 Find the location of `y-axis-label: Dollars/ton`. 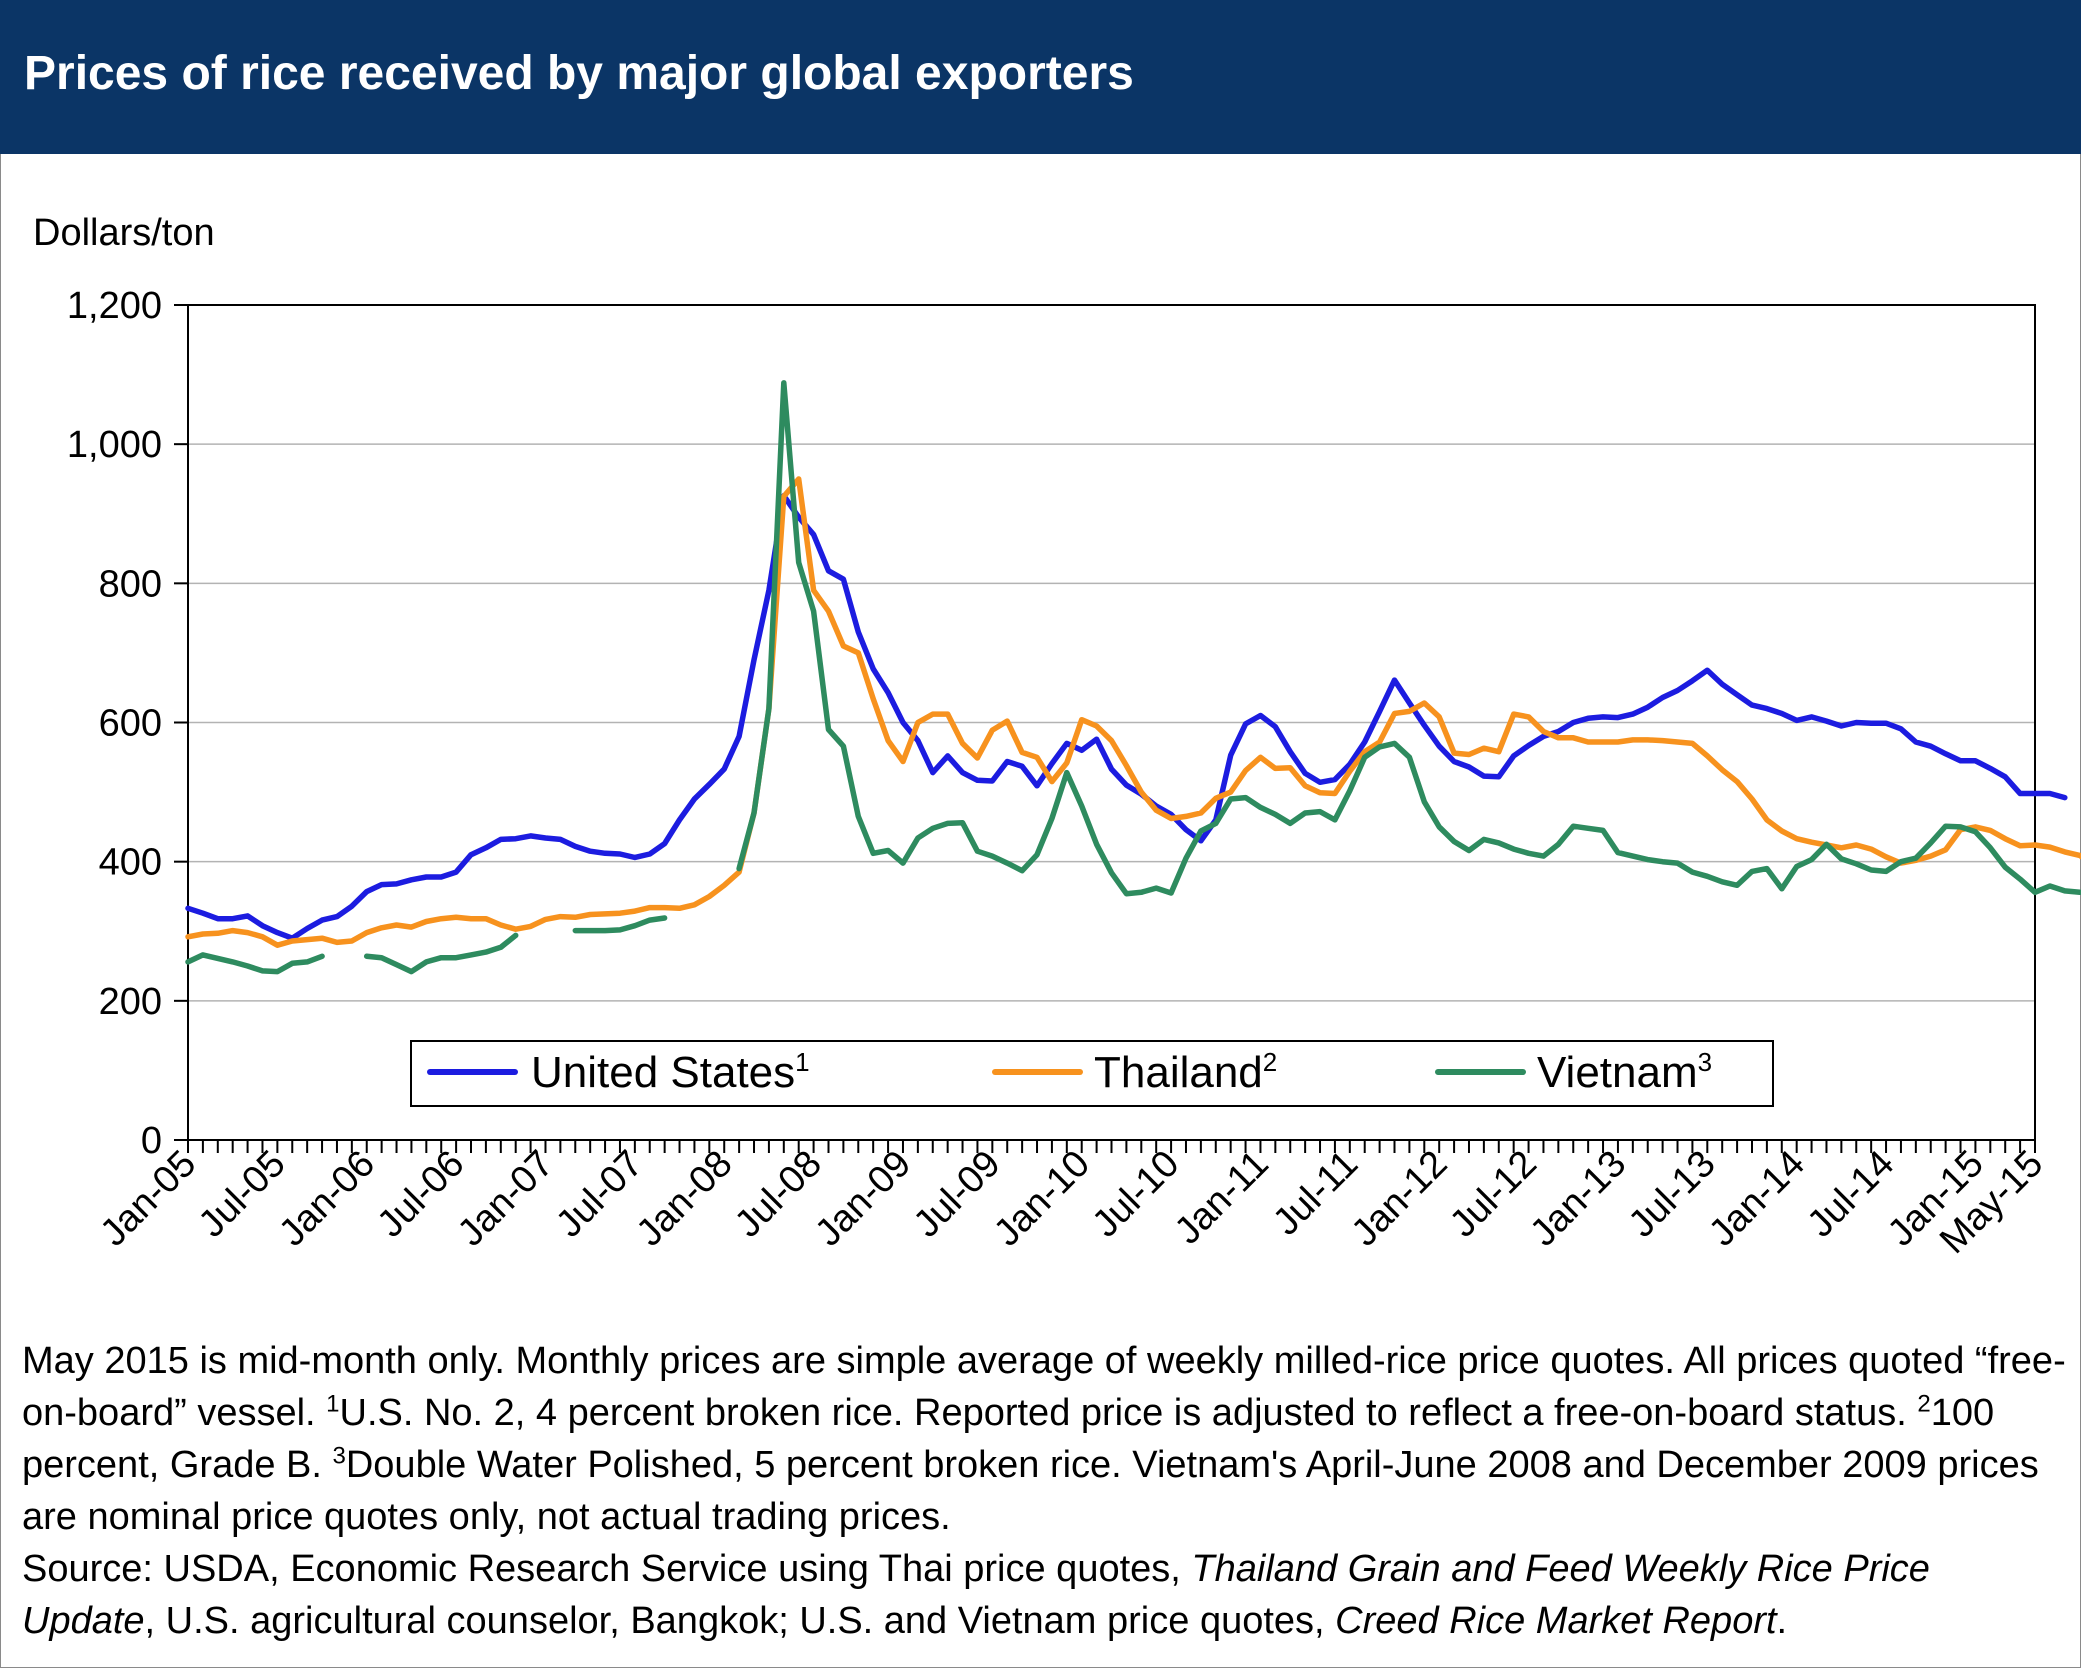

y-axis-label: Dollars/ton is located at coordinates (124, 233).